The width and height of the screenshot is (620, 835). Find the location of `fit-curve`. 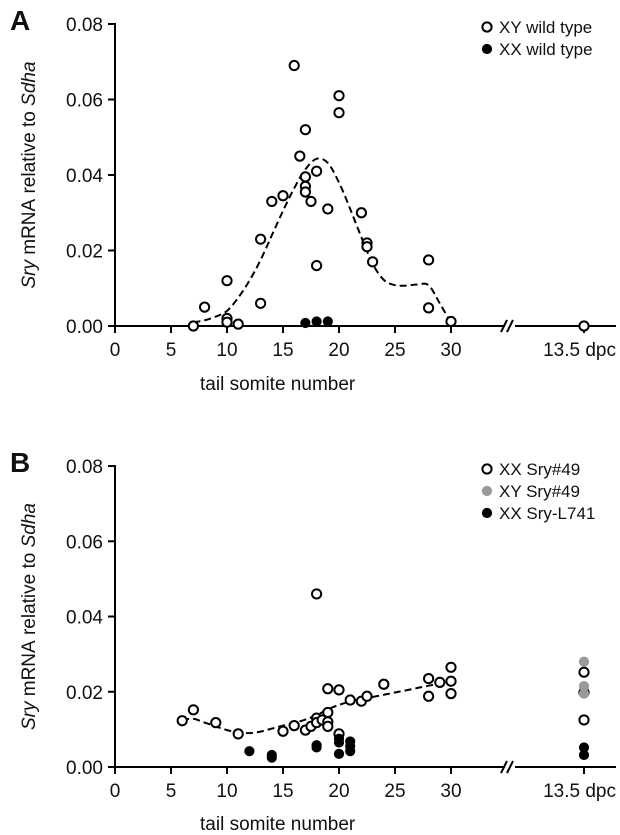

fit-curve is located at coordinates (322, 240).